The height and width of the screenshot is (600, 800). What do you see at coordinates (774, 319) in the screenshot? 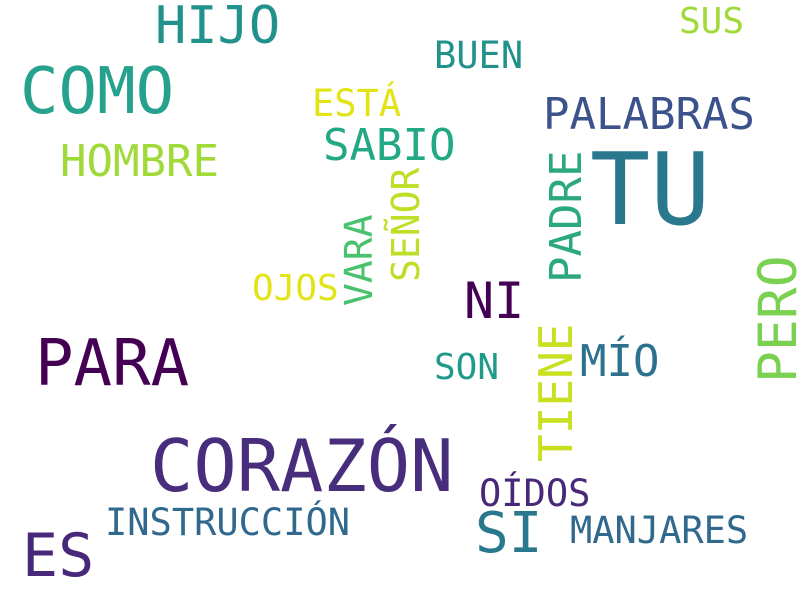
I see `word-pero: PERO` at bounding box center [774, 319].